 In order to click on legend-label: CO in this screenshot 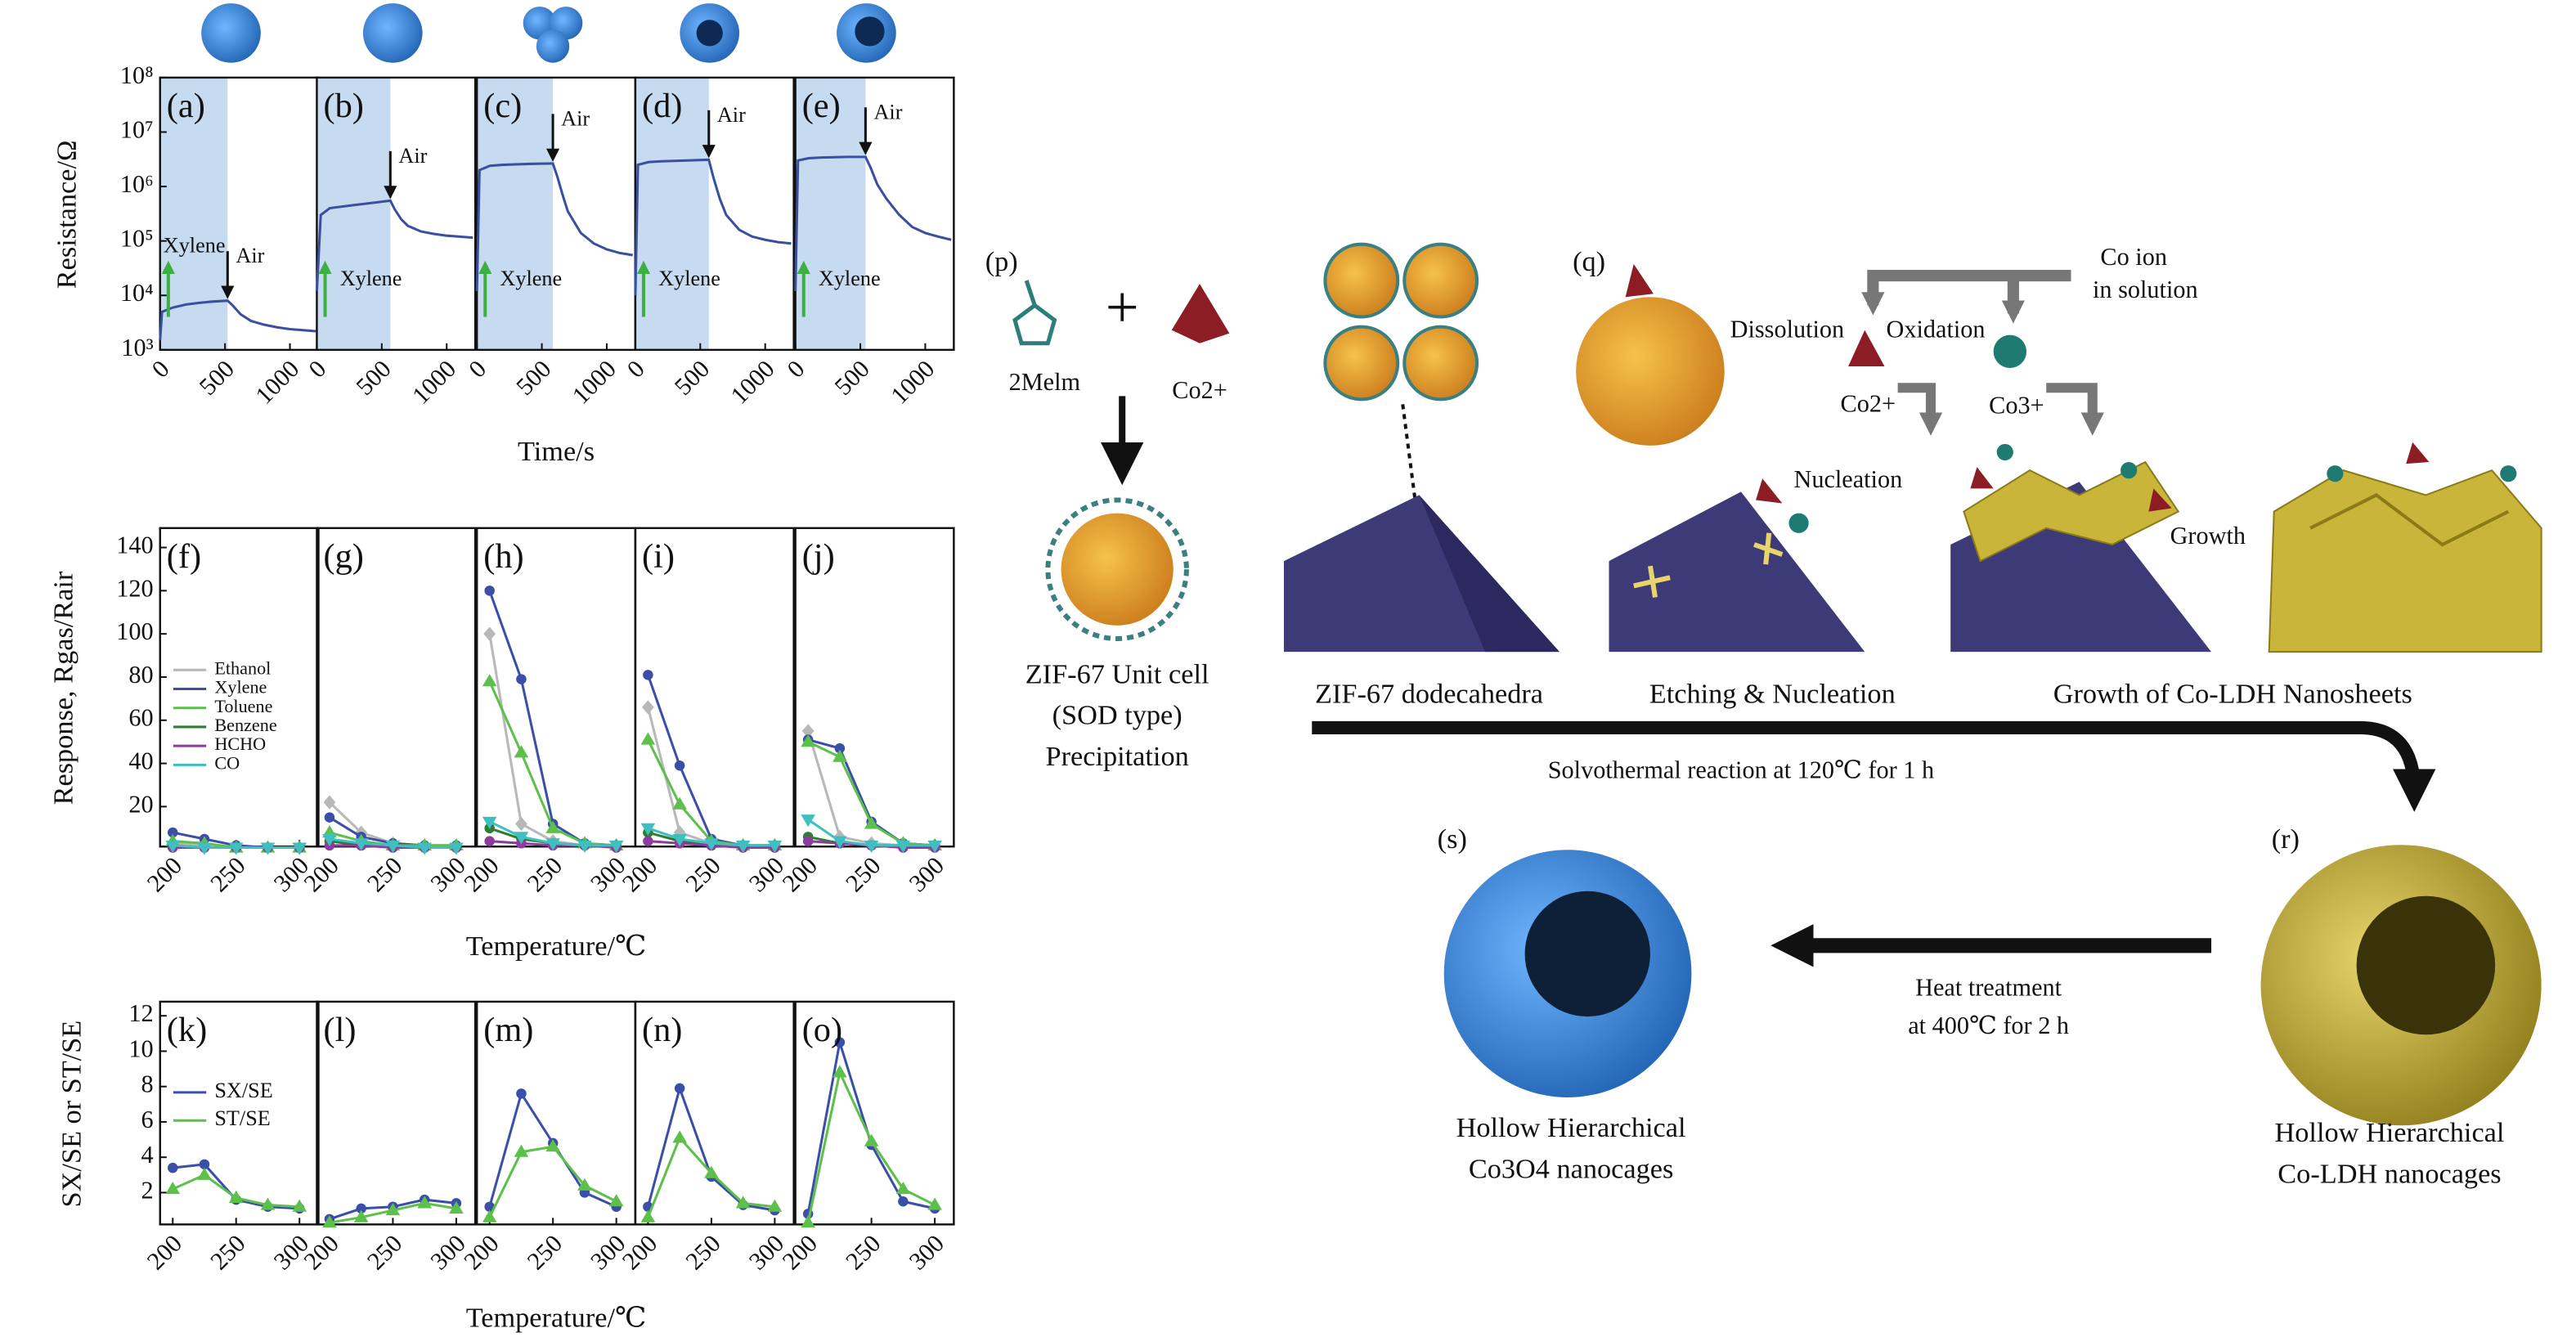, I will do `click(227, 762)`.